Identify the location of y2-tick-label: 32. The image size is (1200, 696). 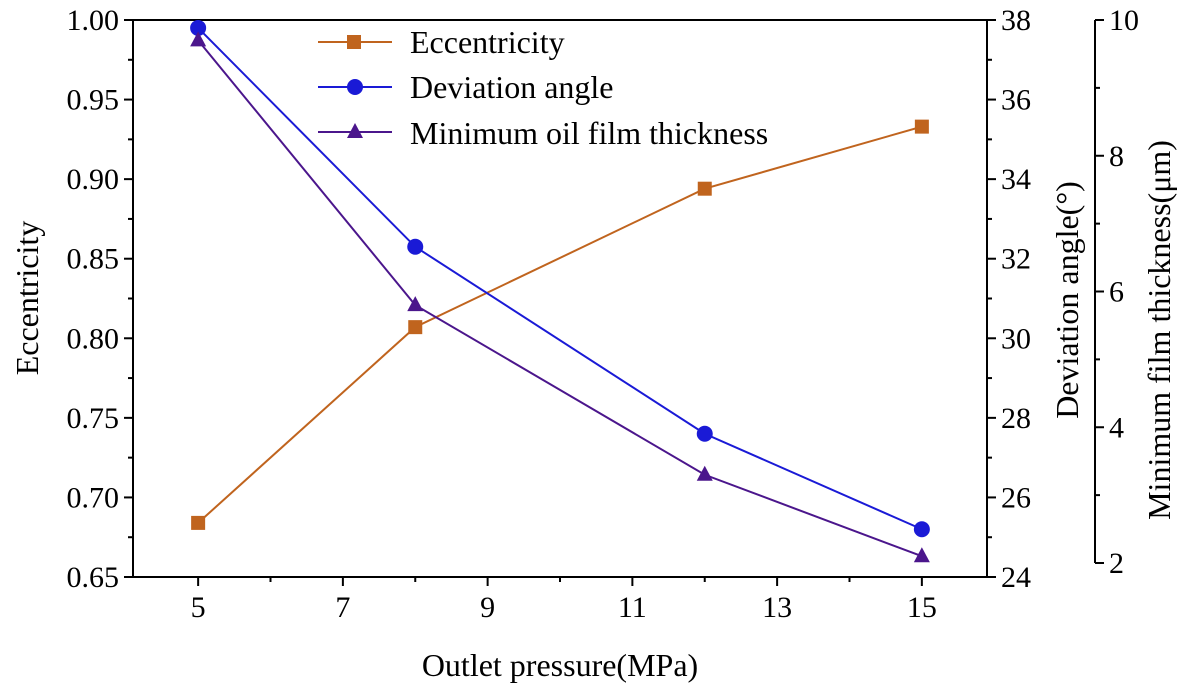
(1016, 259).